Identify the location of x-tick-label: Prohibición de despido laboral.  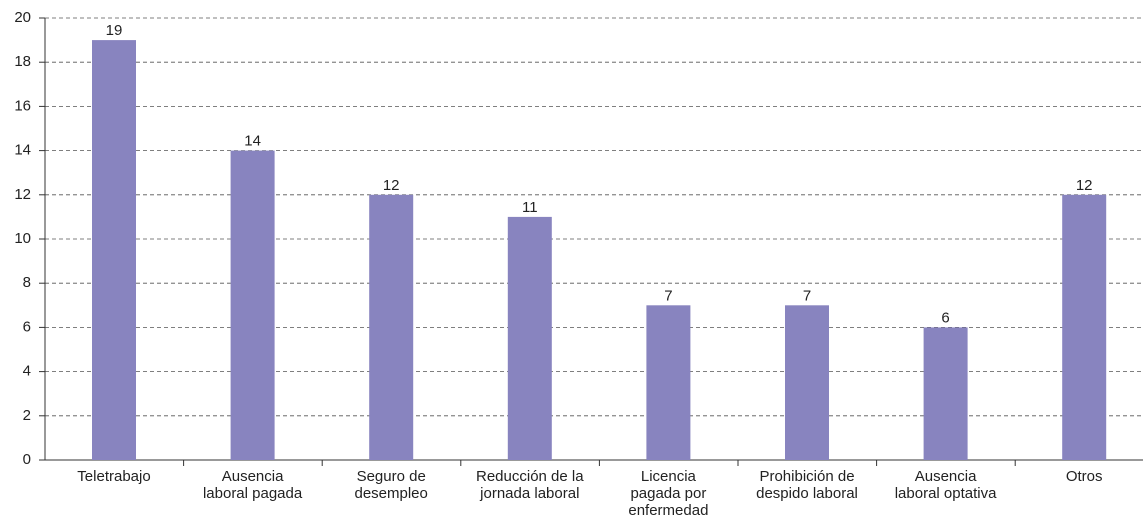
(807, 485).